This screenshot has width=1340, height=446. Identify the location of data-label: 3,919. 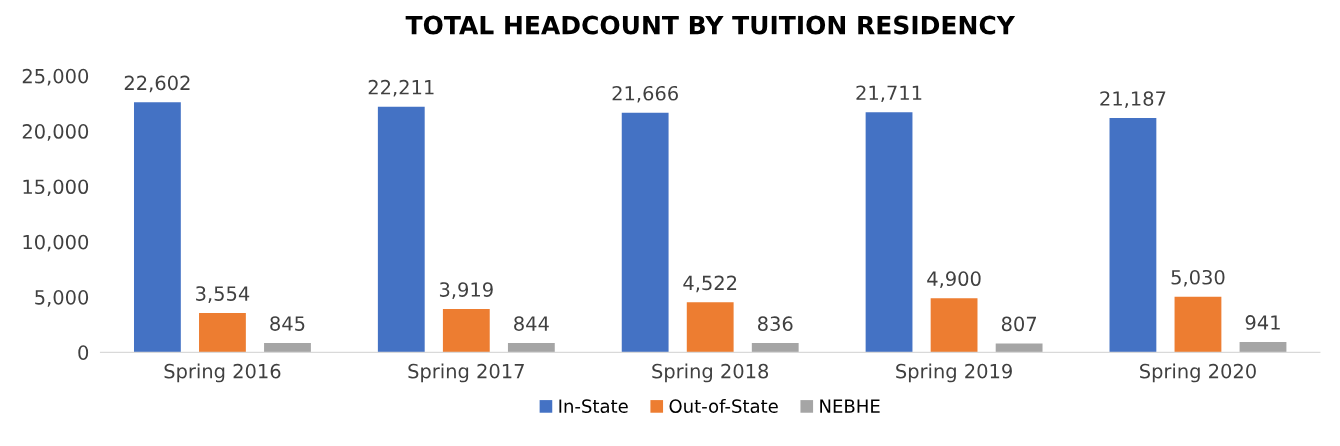
(466, 290).